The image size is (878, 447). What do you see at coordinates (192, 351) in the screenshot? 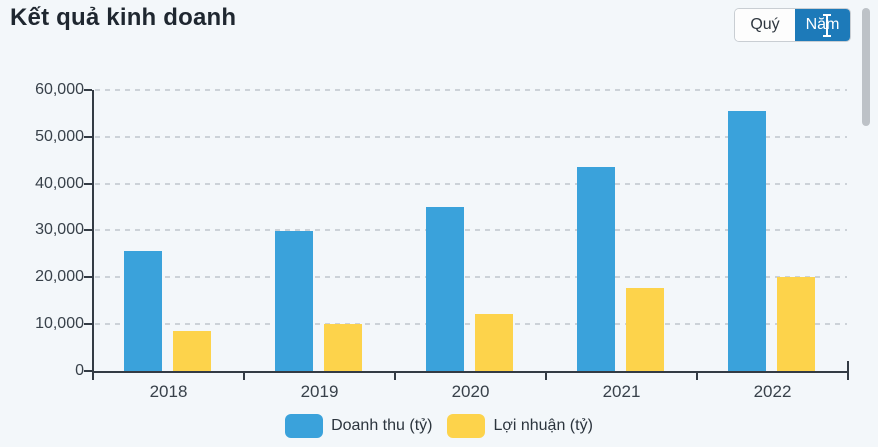
I see `bar-profit-2018` at bounding box center [192, 351].